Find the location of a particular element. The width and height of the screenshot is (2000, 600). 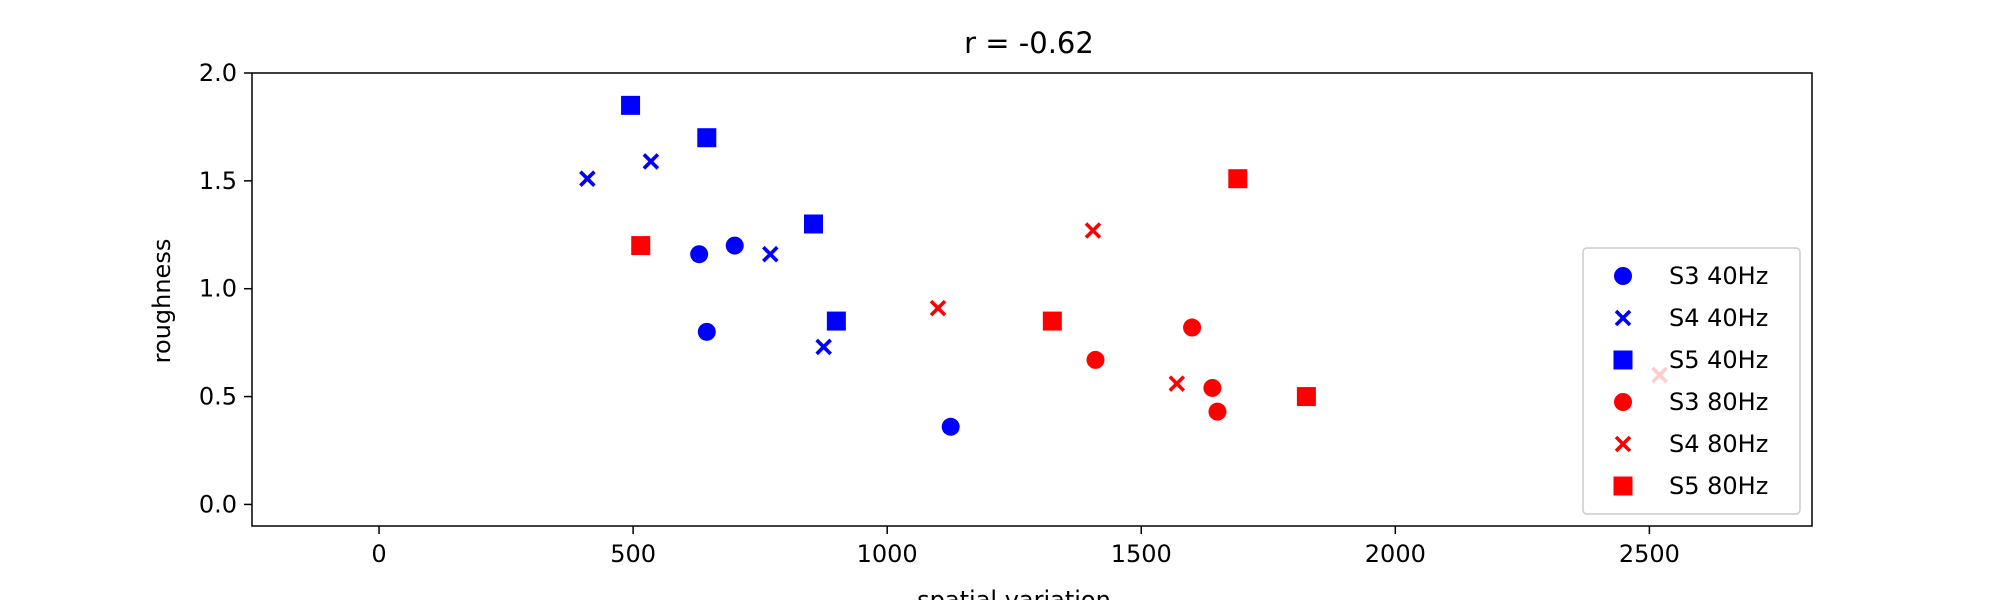

y-tick-label: 2.0 is located at coordinates (218, 73).